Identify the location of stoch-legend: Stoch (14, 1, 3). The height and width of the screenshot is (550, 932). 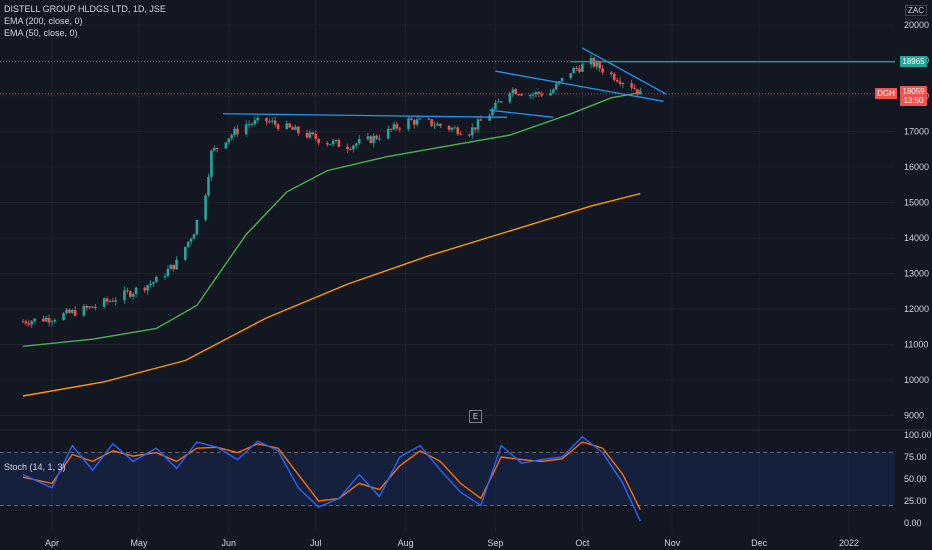
(35, 467).